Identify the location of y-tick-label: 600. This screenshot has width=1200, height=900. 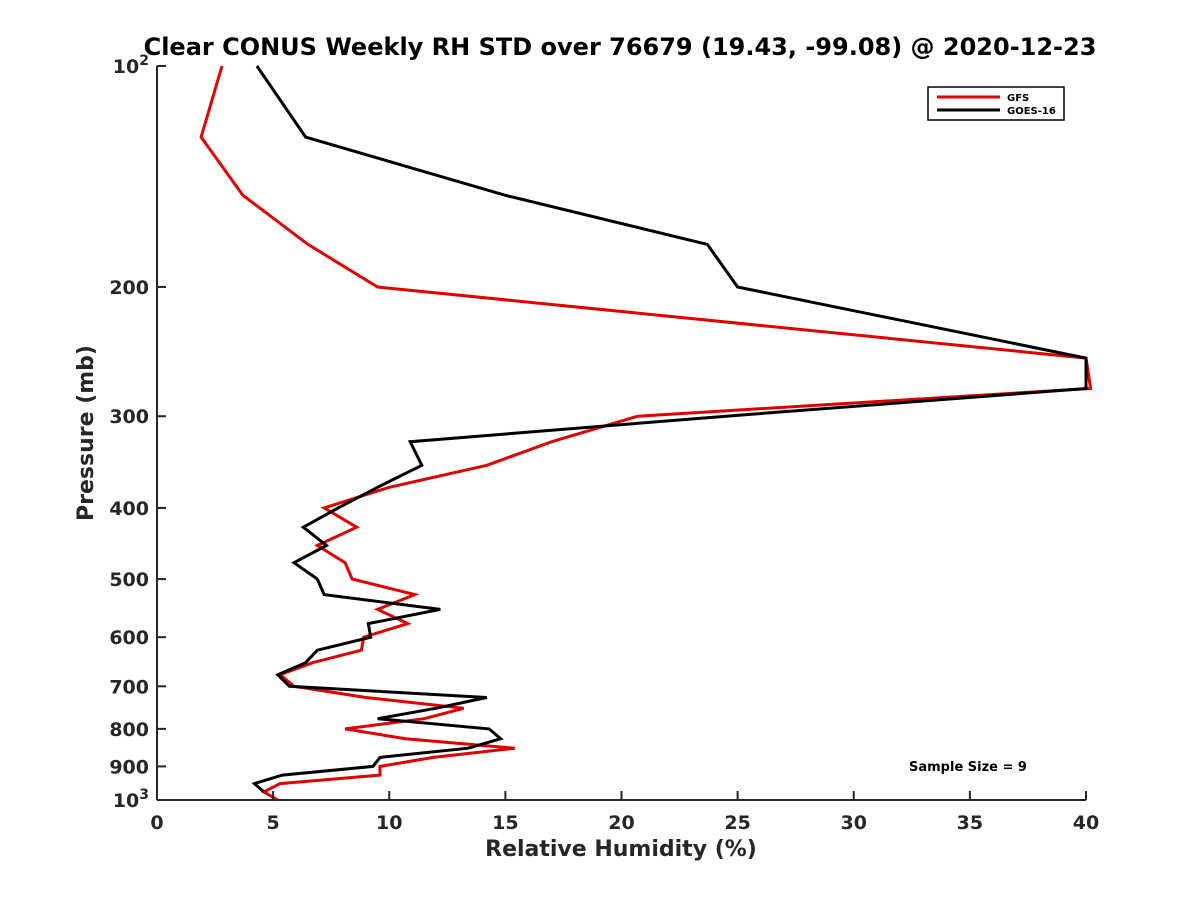
(129, 638).